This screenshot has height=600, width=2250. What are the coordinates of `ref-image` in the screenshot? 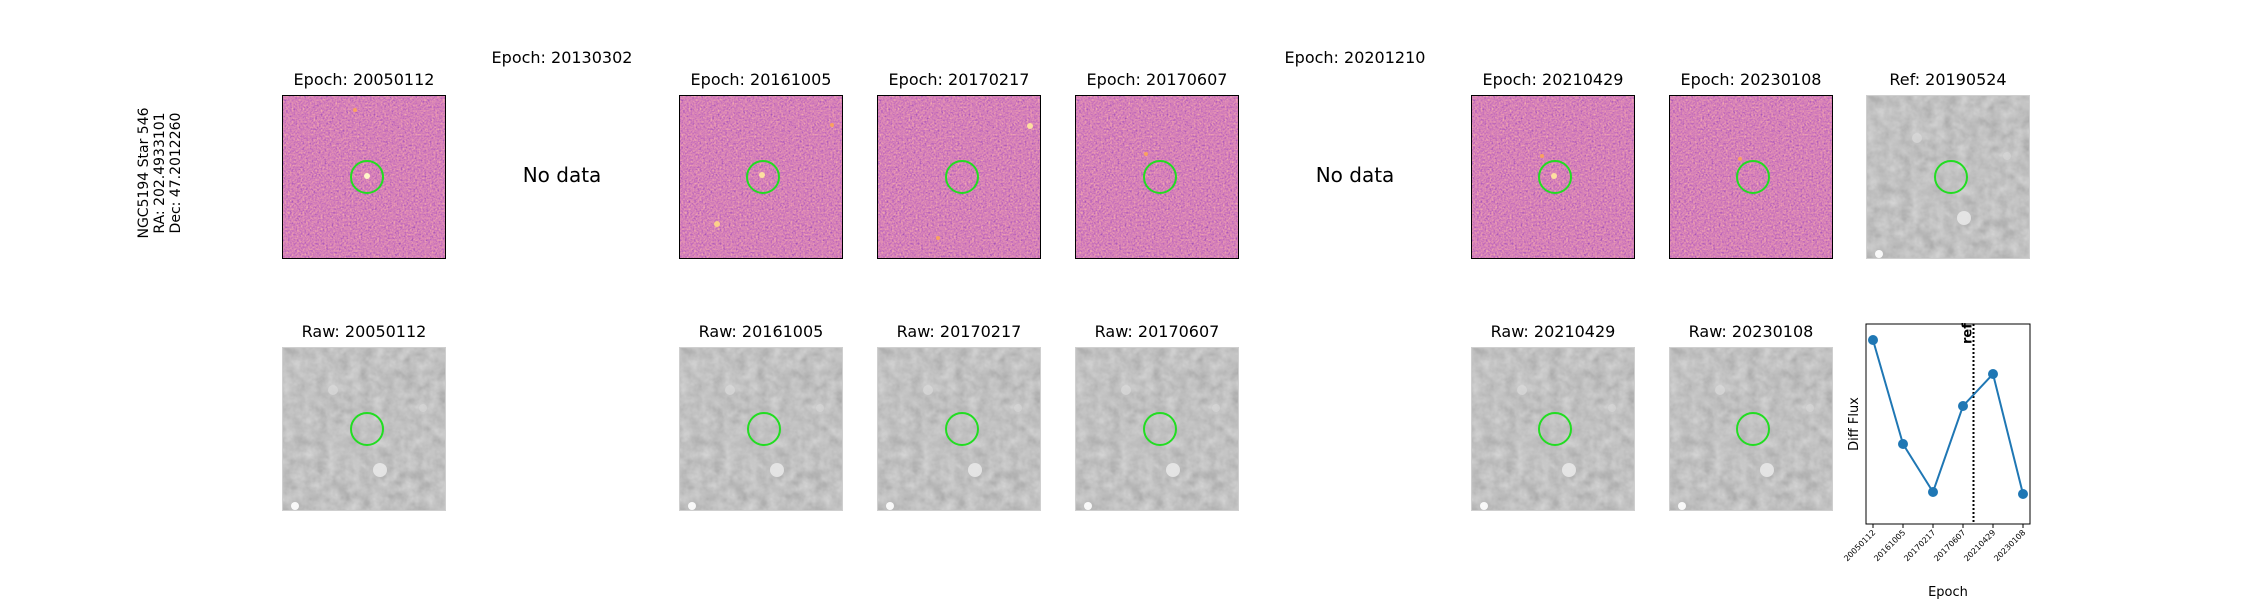 It's located at (1948, 177).